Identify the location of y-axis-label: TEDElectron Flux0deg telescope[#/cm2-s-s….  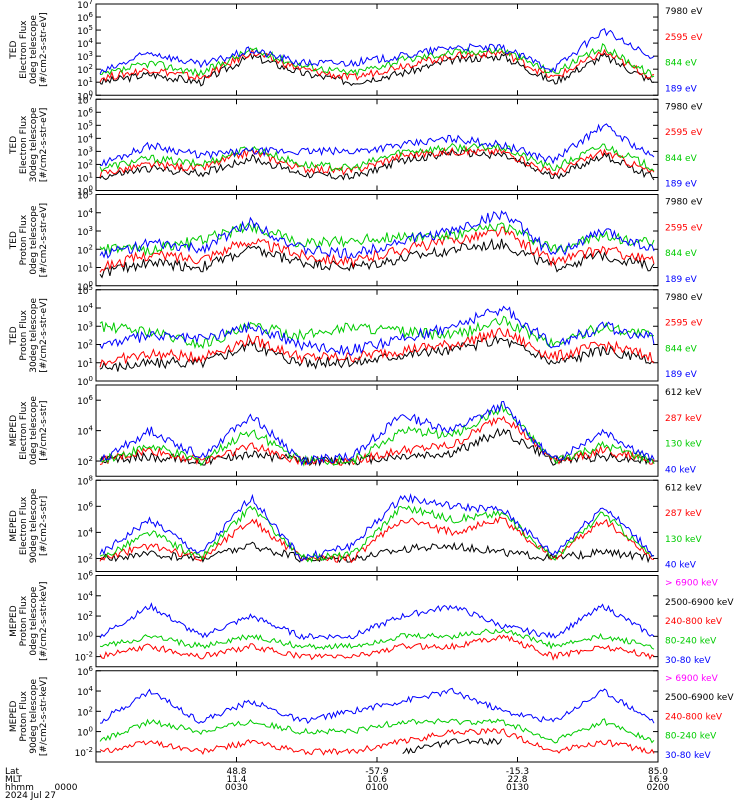
(29, 49).